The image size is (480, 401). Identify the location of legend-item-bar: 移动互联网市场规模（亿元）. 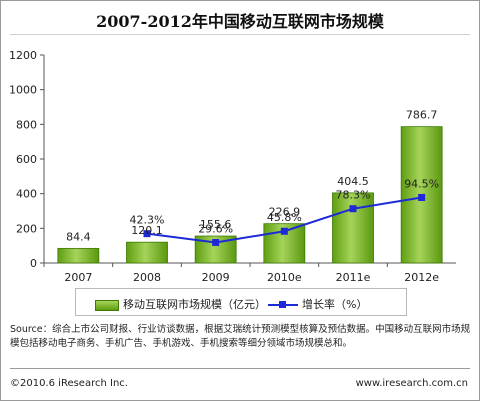
(180, 304).